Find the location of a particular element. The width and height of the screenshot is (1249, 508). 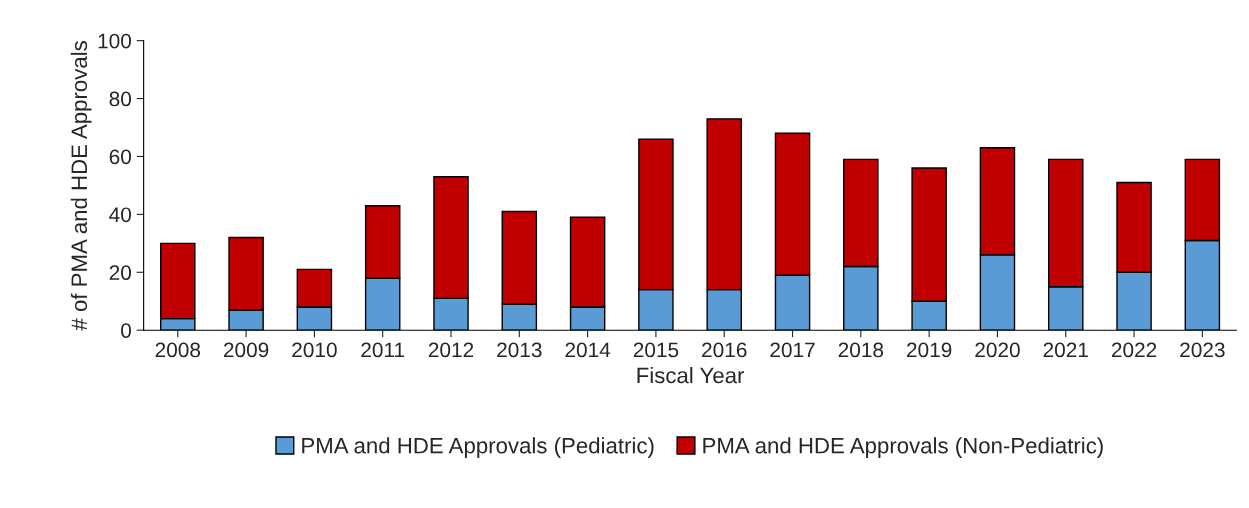

x-tick-label: 2011 is located at coordinates (383, 350).